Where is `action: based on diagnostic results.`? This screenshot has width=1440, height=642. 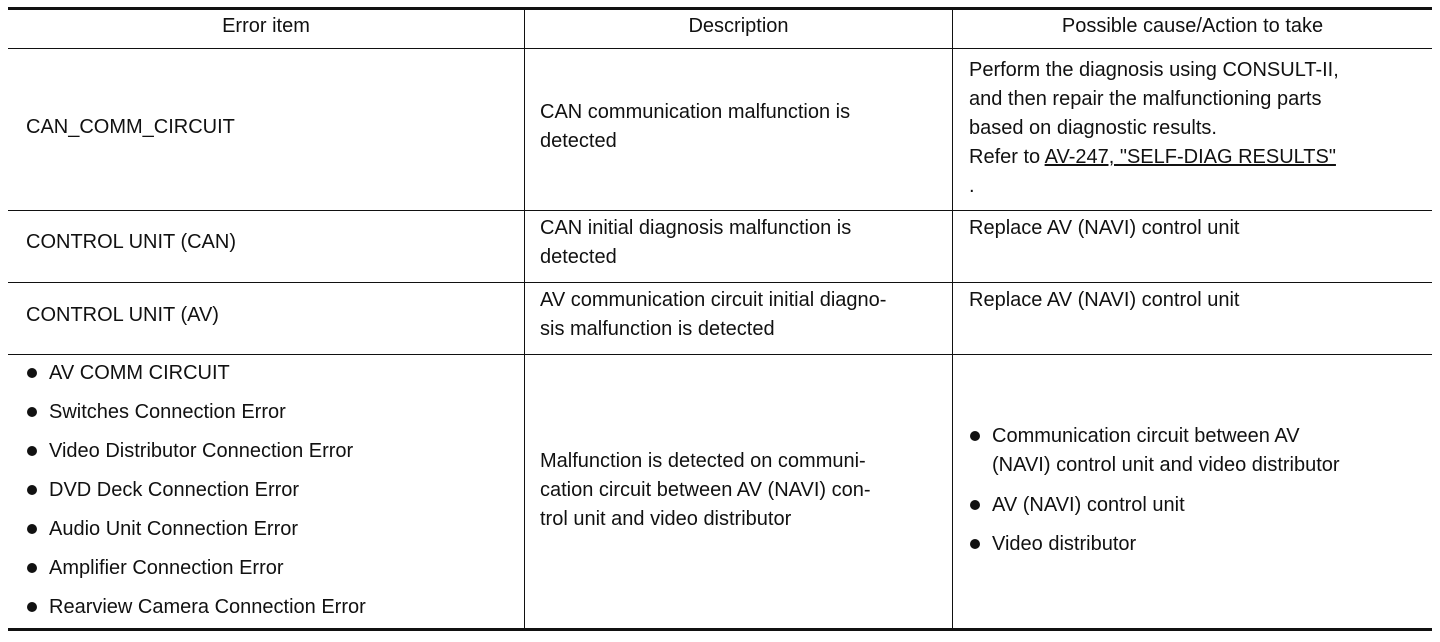 action: based on diagnostic results. is located at coordinates (1093, 128).